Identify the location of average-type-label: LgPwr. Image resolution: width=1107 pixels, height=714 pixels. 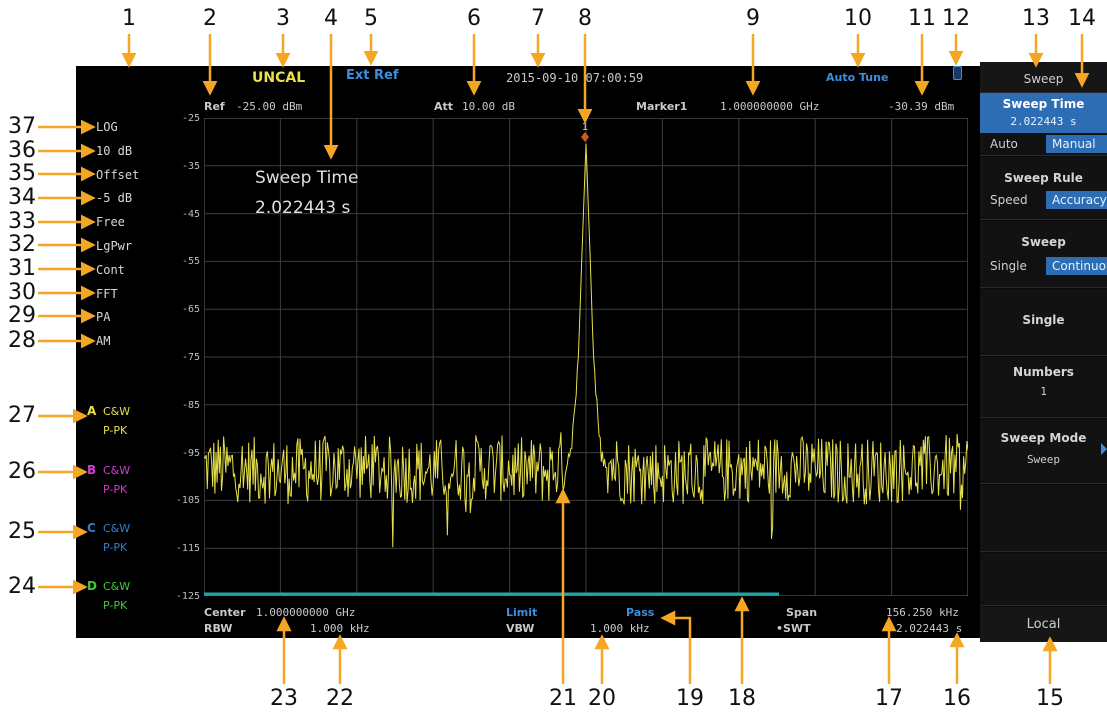
(114, 246).